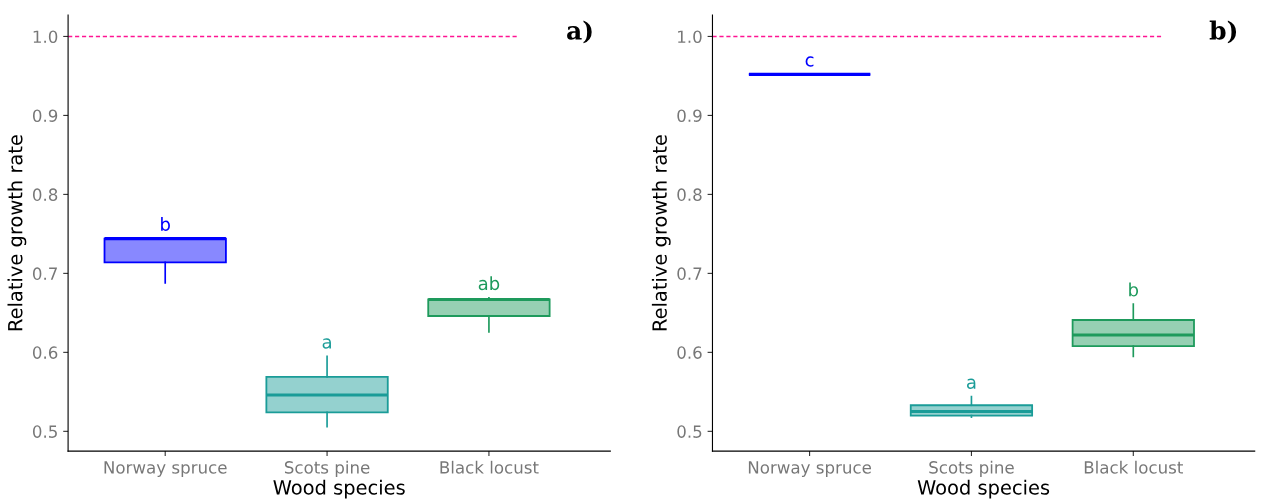 The height and width of the screenshot is (504, 1261). Describe the element at coordinates (489, 283) in the screenshot. I see `annotation: ab` at that location.